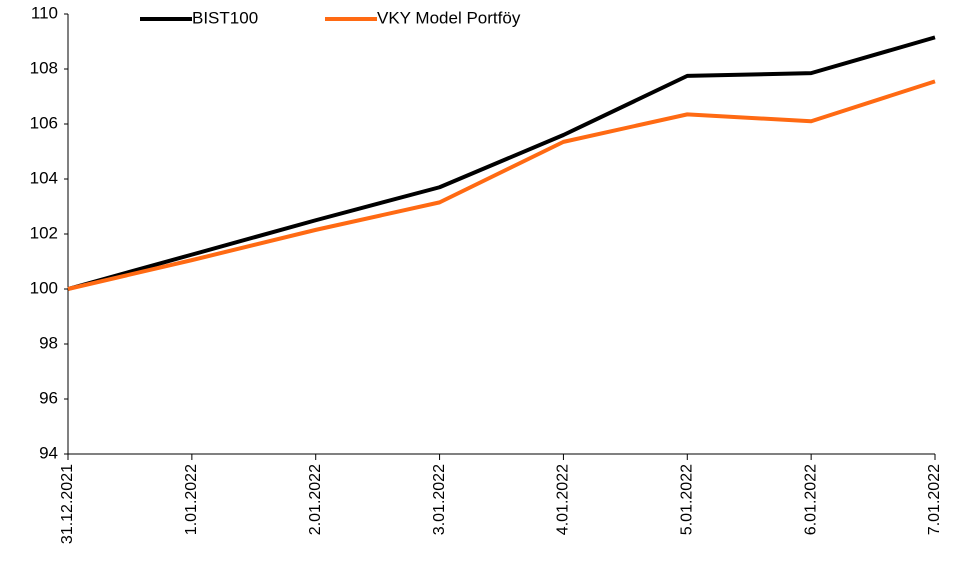 Image resolution: width=959 pixels, height=563 pixels. I want to click on x-tick-label: 5.01.2022, so click(687, 499).